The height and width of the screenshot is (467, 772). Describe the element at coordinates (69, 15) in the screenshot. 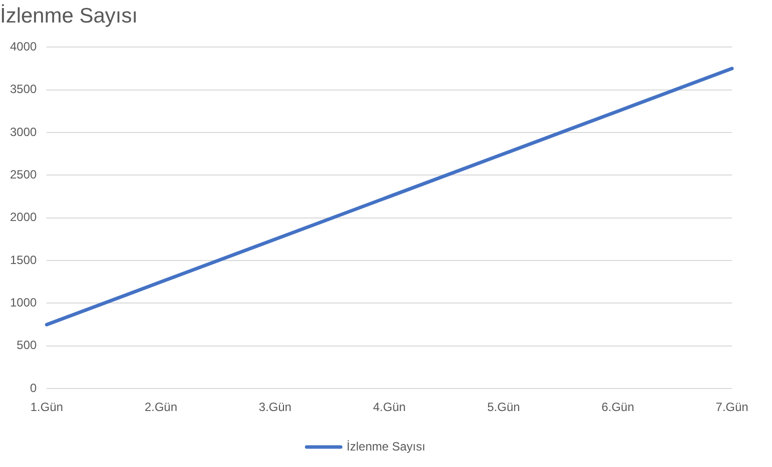

I see `chart-title: İzlenme Sayısı` at that location.